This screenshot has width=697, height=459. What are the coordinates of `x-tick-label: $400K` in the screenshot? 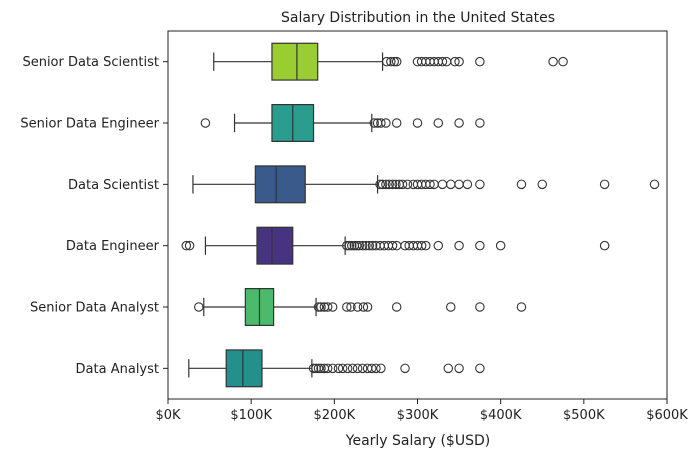 It's located at (501, 415).